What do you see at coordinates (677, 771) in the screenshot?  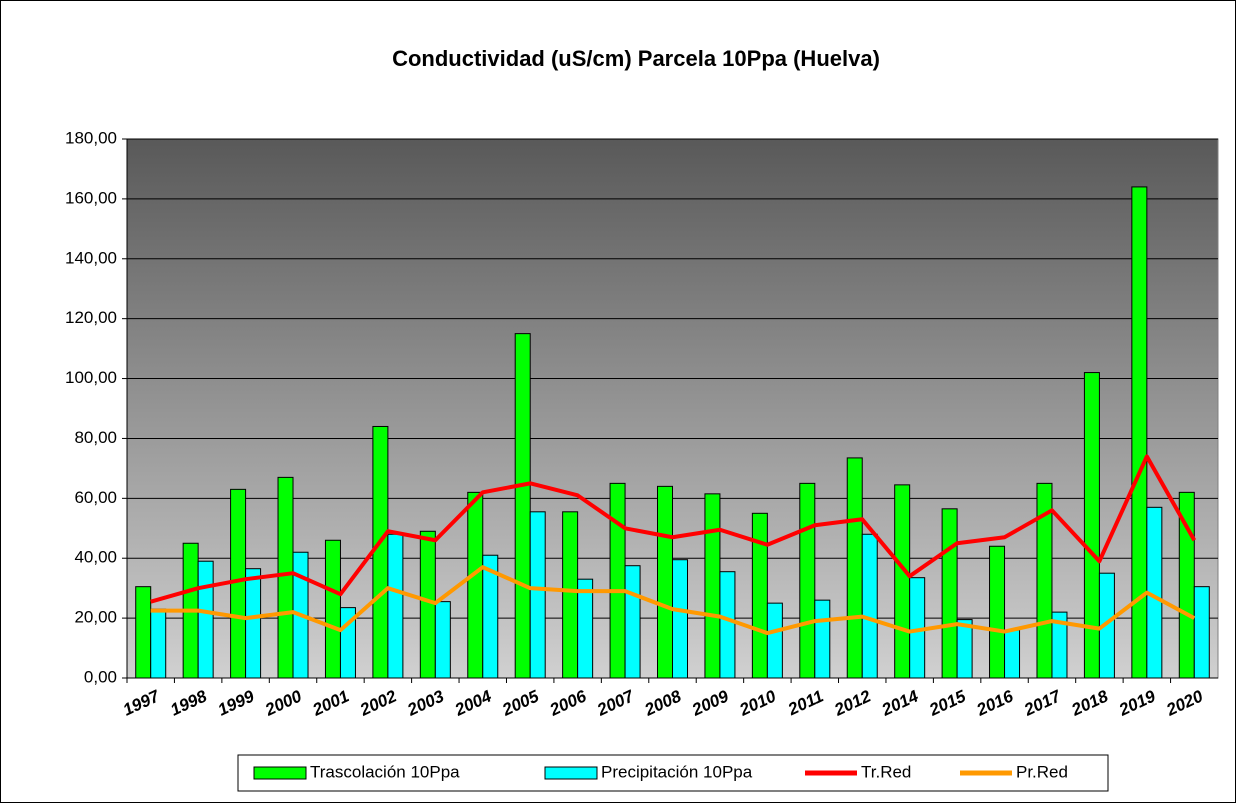 I see `legend-label: Precipitación 10Ppa` at bounding box center [677, 771].